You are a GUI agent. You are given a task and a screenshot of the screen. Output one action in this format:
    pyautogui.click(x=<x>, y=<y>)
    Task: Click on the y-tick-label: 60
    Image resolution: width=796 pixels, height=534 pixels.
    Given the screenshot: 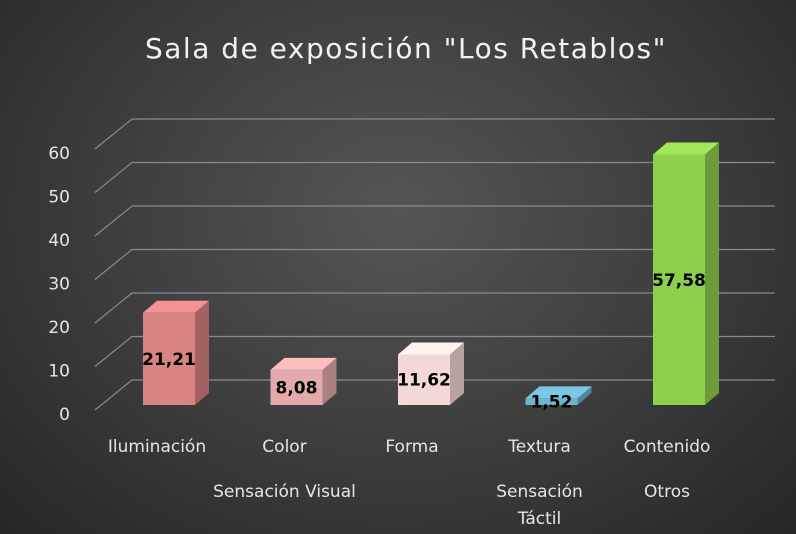 What is the action you would take?
    pyautogui.click(x=59, y=154)
    